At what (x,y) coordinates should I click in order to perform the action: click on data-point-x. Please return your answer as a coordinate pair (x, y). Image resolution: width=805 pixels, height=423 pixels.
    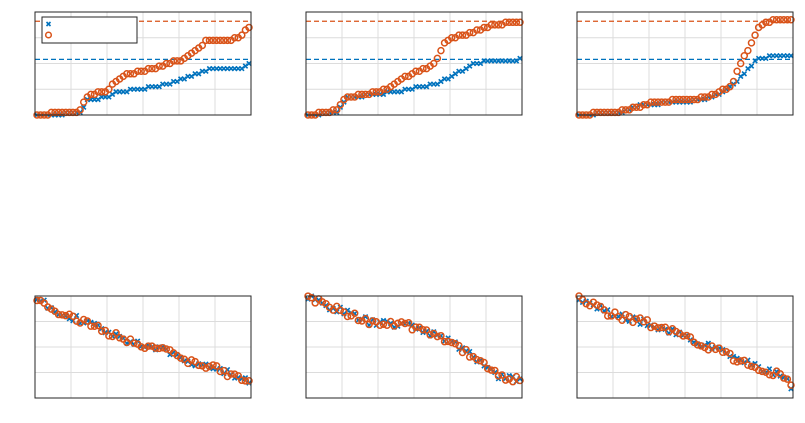
    Looking at the image, I should click on (791, 56).